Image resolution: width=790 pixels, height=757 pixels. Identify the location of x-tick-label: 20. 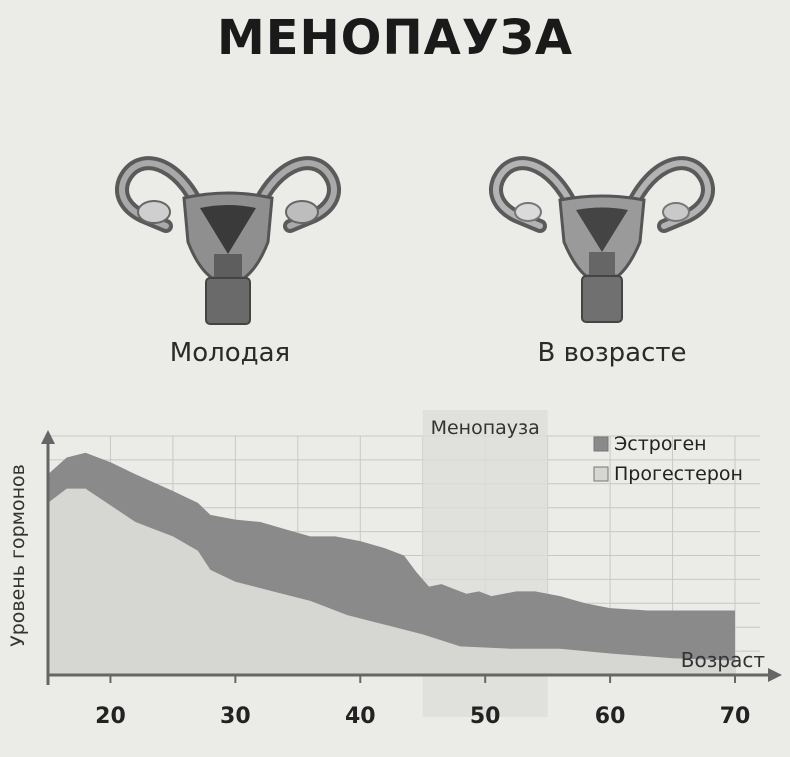
(110, 716).